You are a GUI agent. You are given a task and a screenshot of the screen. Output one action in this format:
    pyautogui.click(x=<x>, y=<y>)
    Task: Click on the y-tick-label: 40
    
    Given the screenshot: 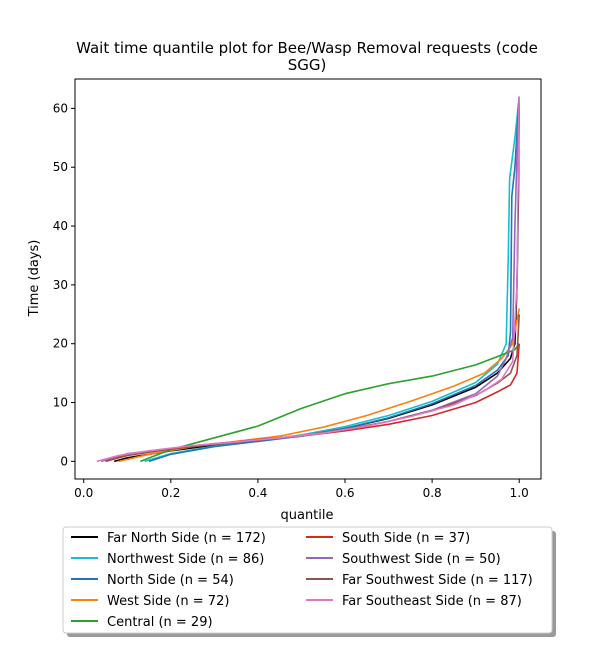 What is the action you would take?
    pyautogui.click(x=60, y=226)
    